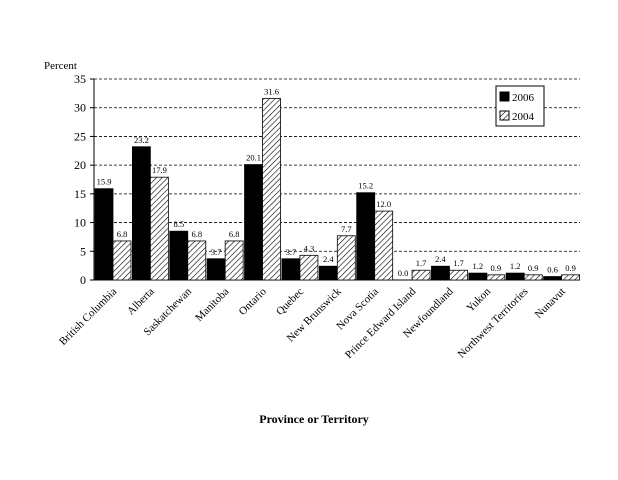 The width and height of the screenshot is (618, 480). Describe the element at coordinates (159, 170) in the screenshot. I see `data-label-2004-alberta: 17.9` at that location.